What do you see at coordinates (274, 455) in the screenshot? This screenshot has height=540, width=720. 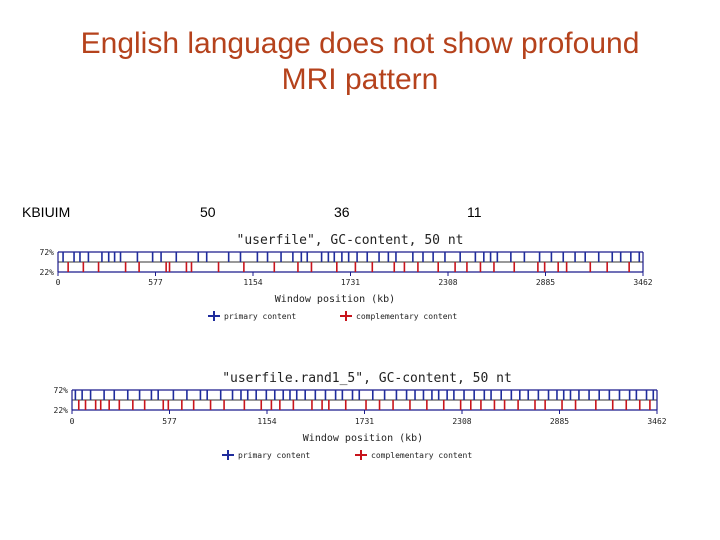 I see `chart2-legend-primary-label: primary content` at bounding box center [274, 455].